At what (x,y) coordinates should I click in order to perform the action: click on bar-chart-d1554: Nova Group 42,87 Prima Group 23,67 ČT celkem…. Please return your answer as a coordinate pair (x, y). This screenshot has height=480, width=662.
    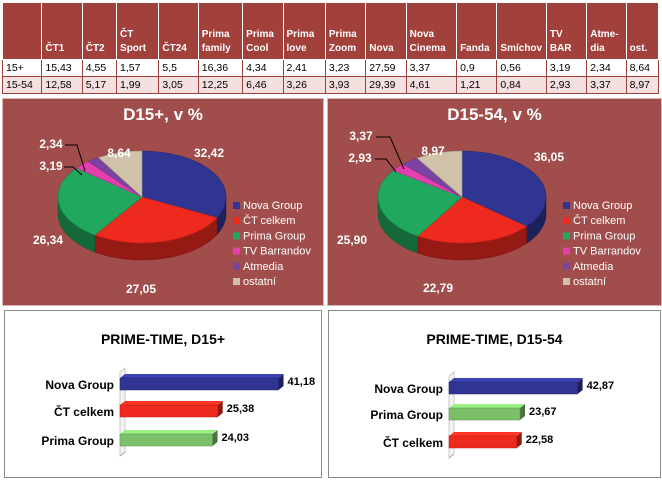
    Looking at the image, I should click on (492, 415).